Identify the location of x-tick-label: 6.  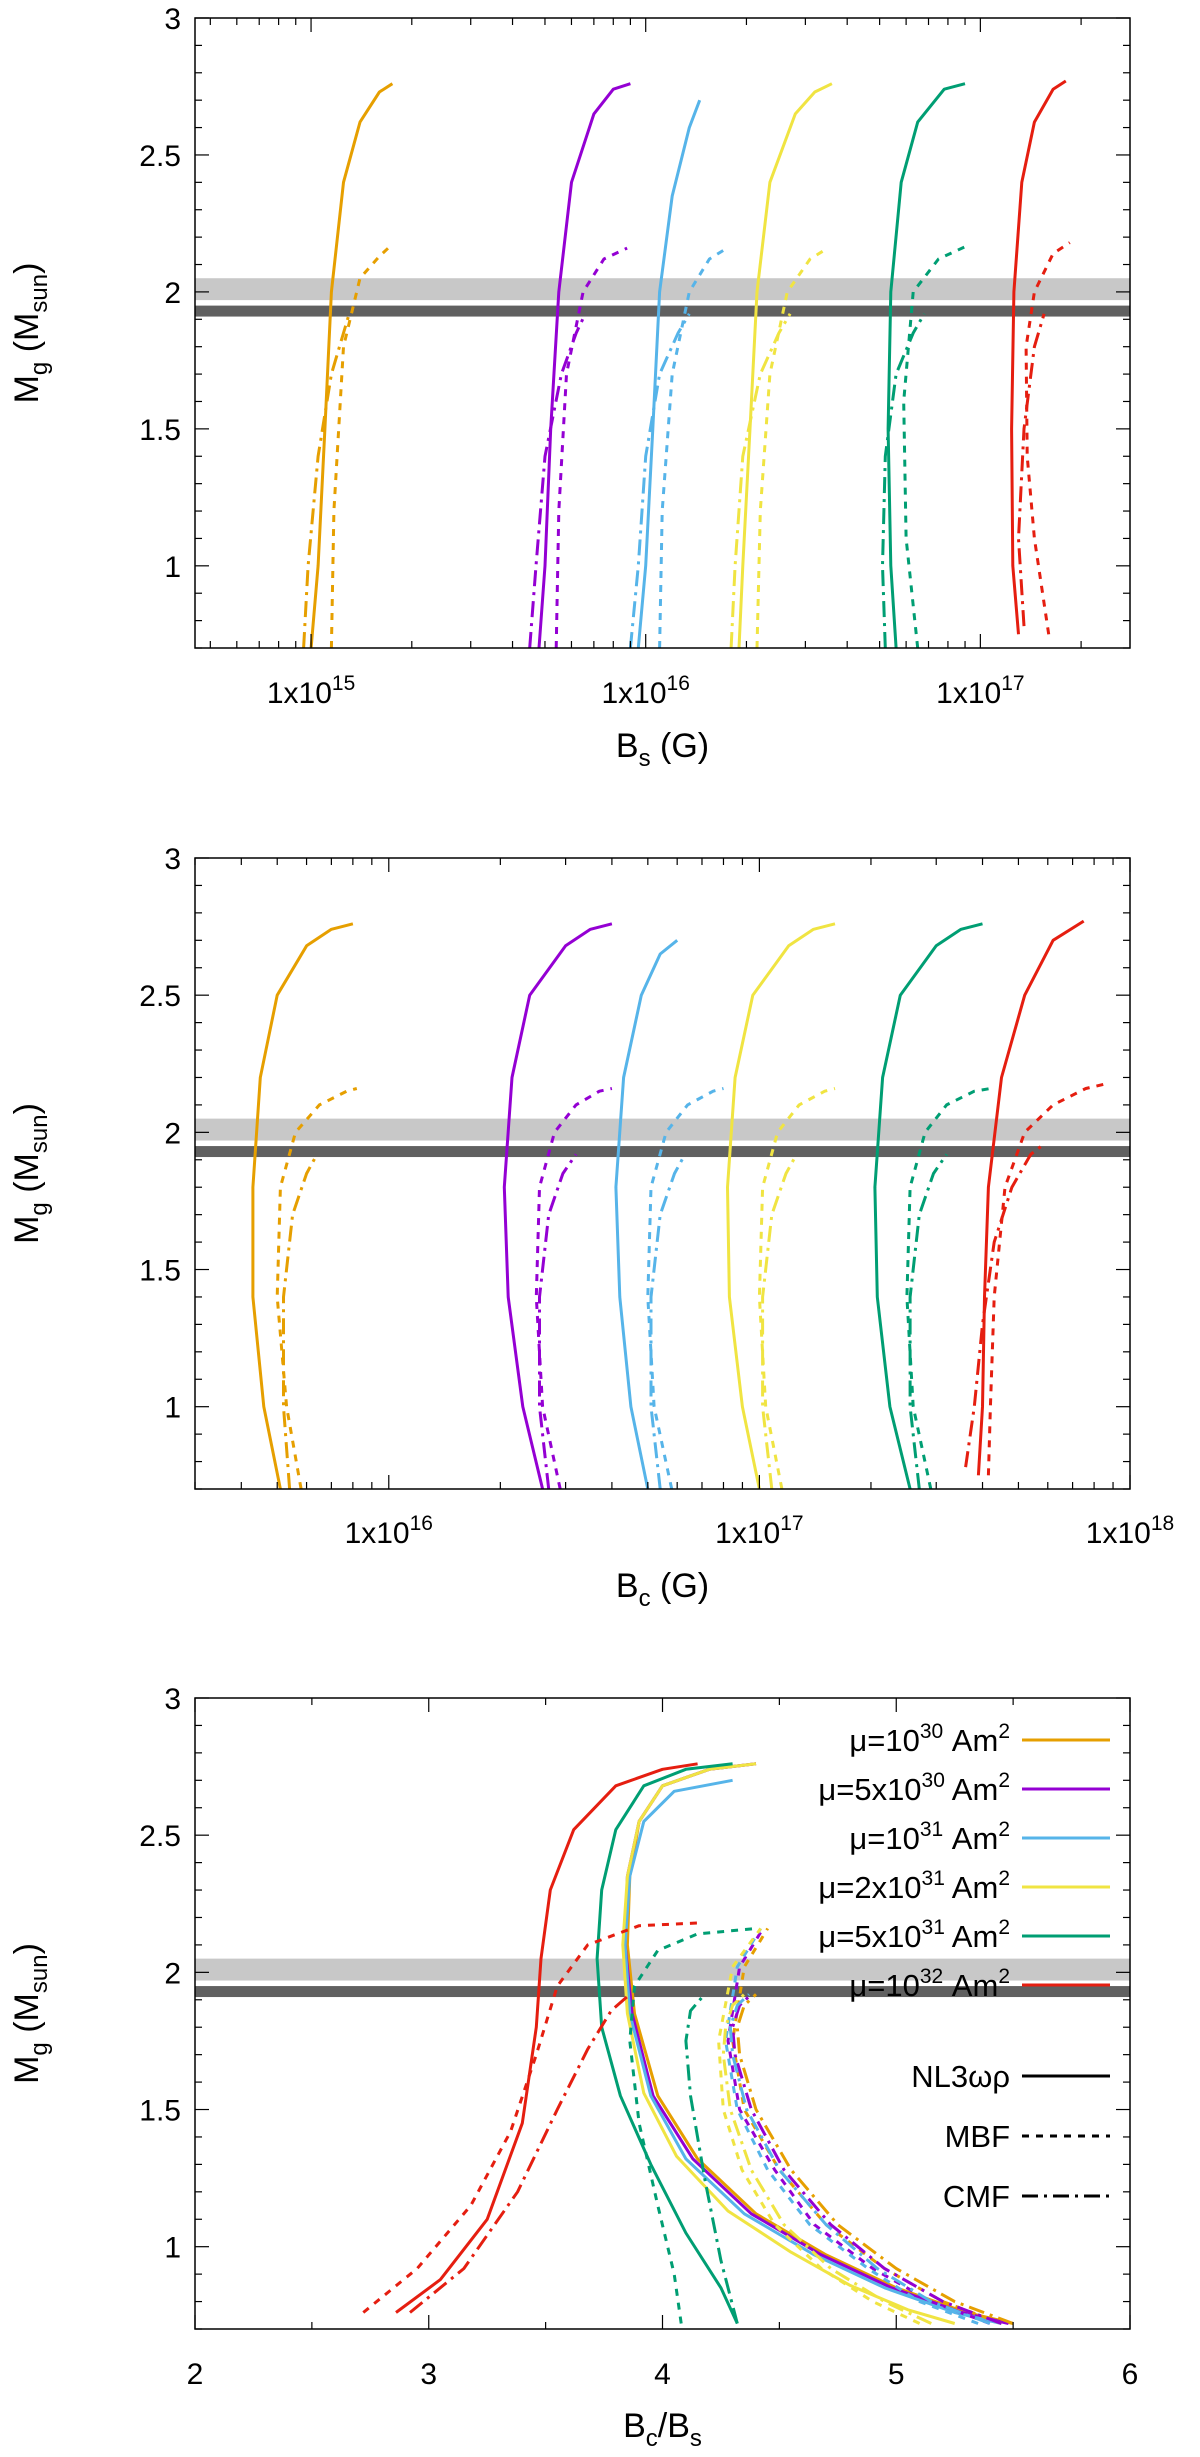
(1130, 2374).